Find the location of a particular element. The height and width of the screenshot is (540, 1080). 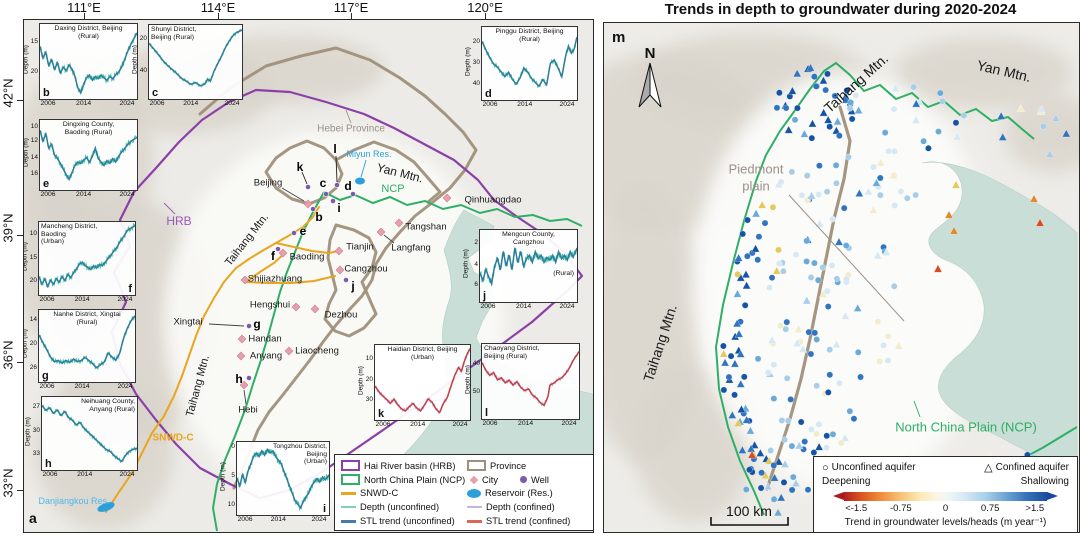

trend-colorbar is located at coordinates (945, 496).